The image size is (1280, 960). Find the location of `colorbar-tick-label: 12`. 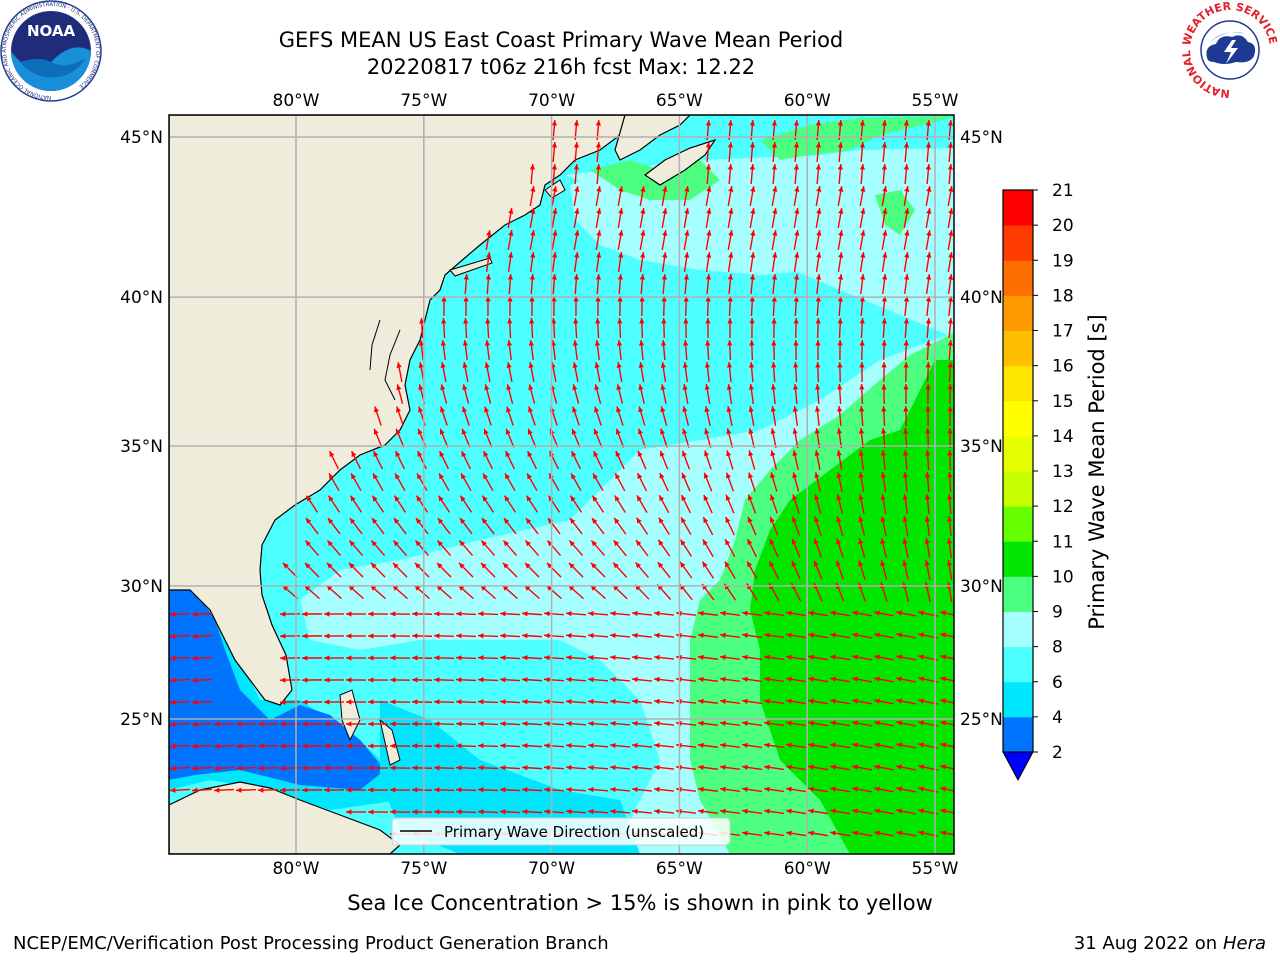

colorbar-tick-label: 12 is located at coordinates (1063, 507).